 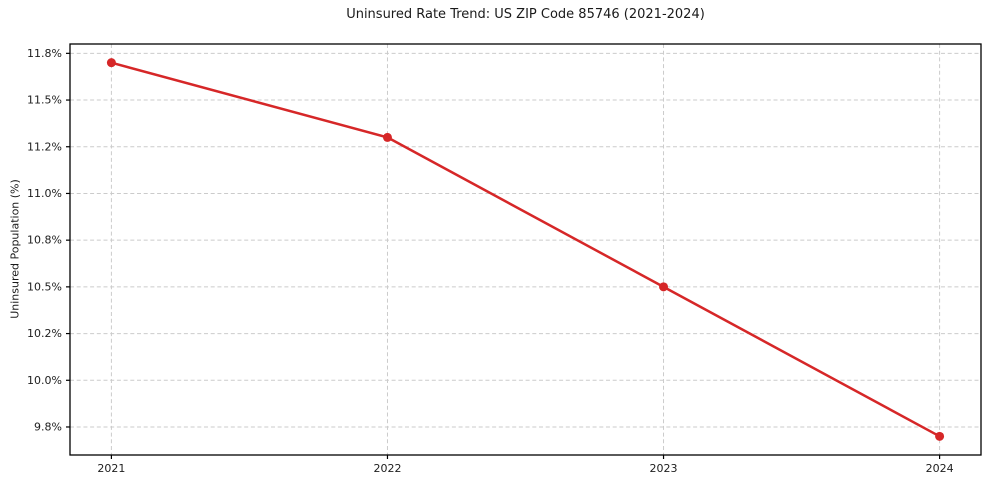 What do you see at coordinates (44, 286) in the screenshot?
I see `y-tick-label: 10.5%` at bounding box center [44, 286].